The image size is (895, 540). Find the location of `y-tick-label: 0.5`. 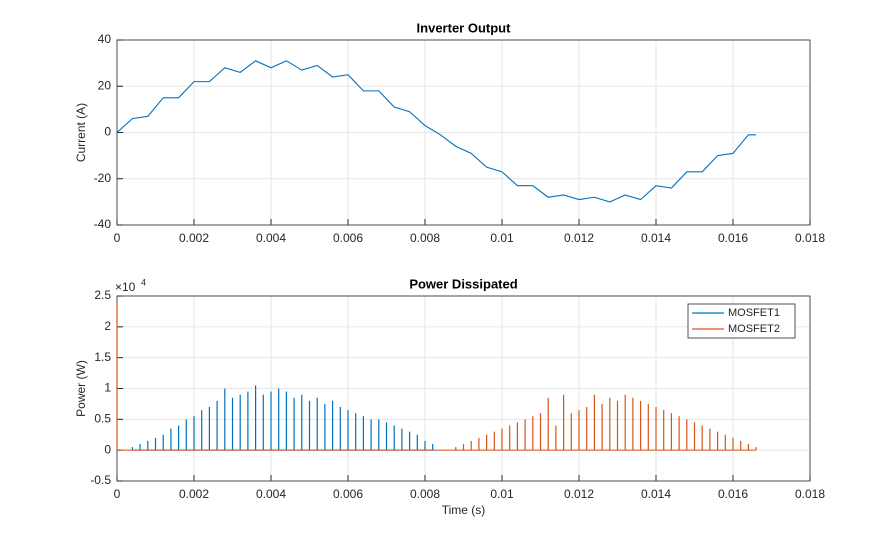

y-tick-label: 0.5 is located at coordinates (102, 419).